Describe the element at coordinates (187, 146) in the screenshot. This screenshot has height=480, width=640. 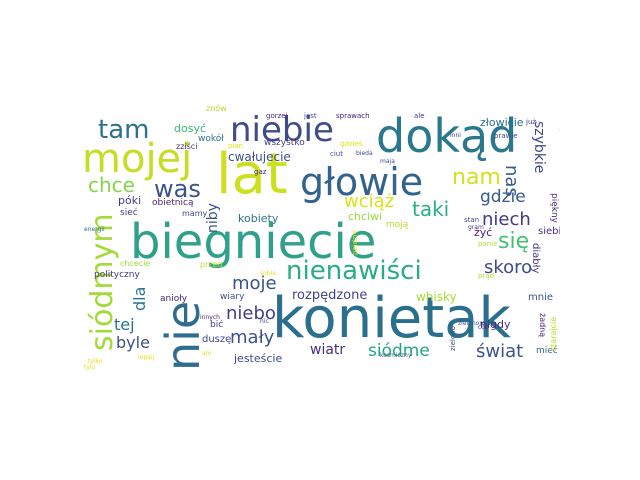
I see `word-zzisci: zziści` at that location.